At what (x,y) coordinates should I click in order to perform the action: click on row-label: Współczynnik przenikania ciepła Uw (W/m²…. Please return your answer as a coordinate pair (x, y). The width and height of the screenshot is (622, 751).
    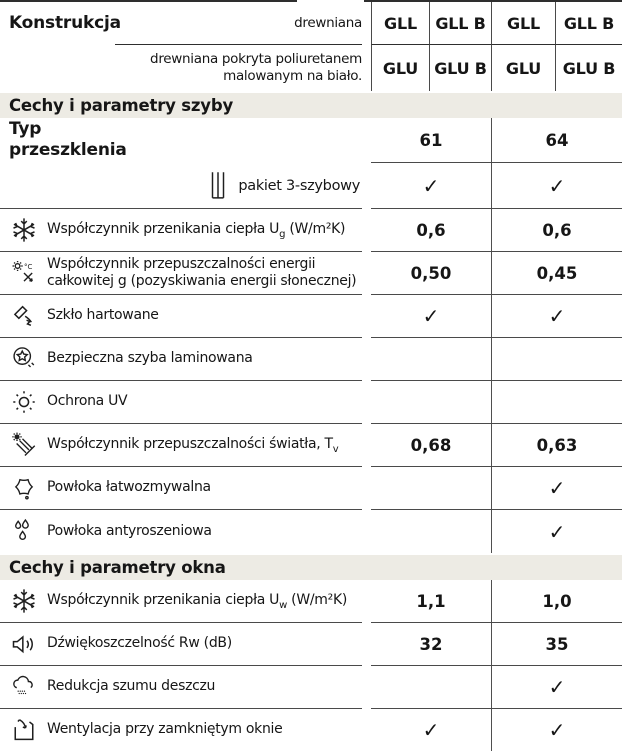
    Looking at the image, I should click on (197, 602).